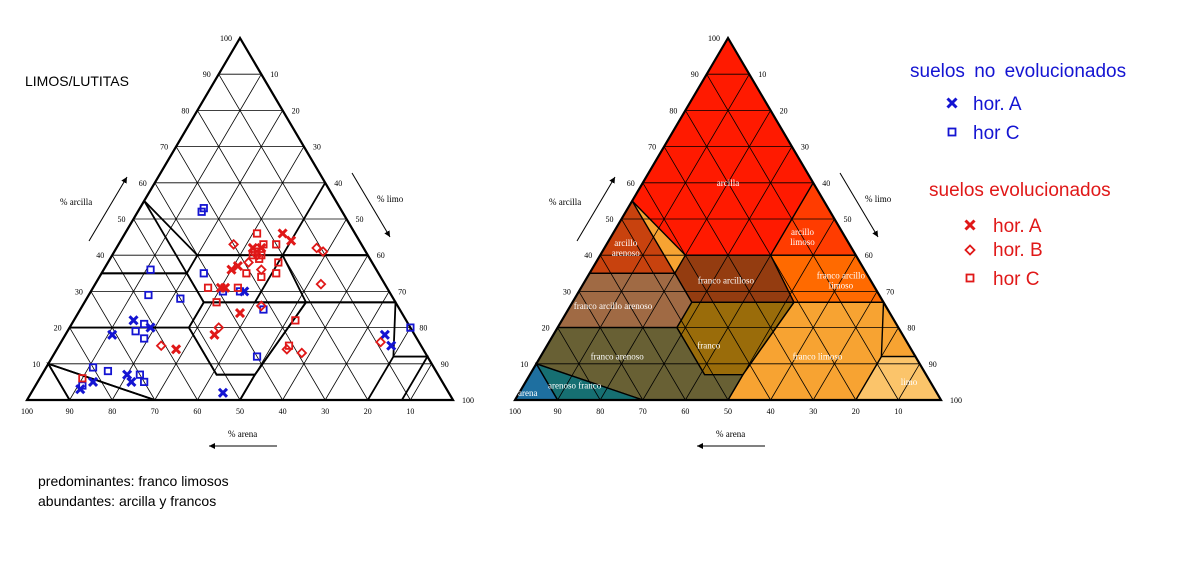  I want to click on sand-tick-label: 60, so click(197, 411).